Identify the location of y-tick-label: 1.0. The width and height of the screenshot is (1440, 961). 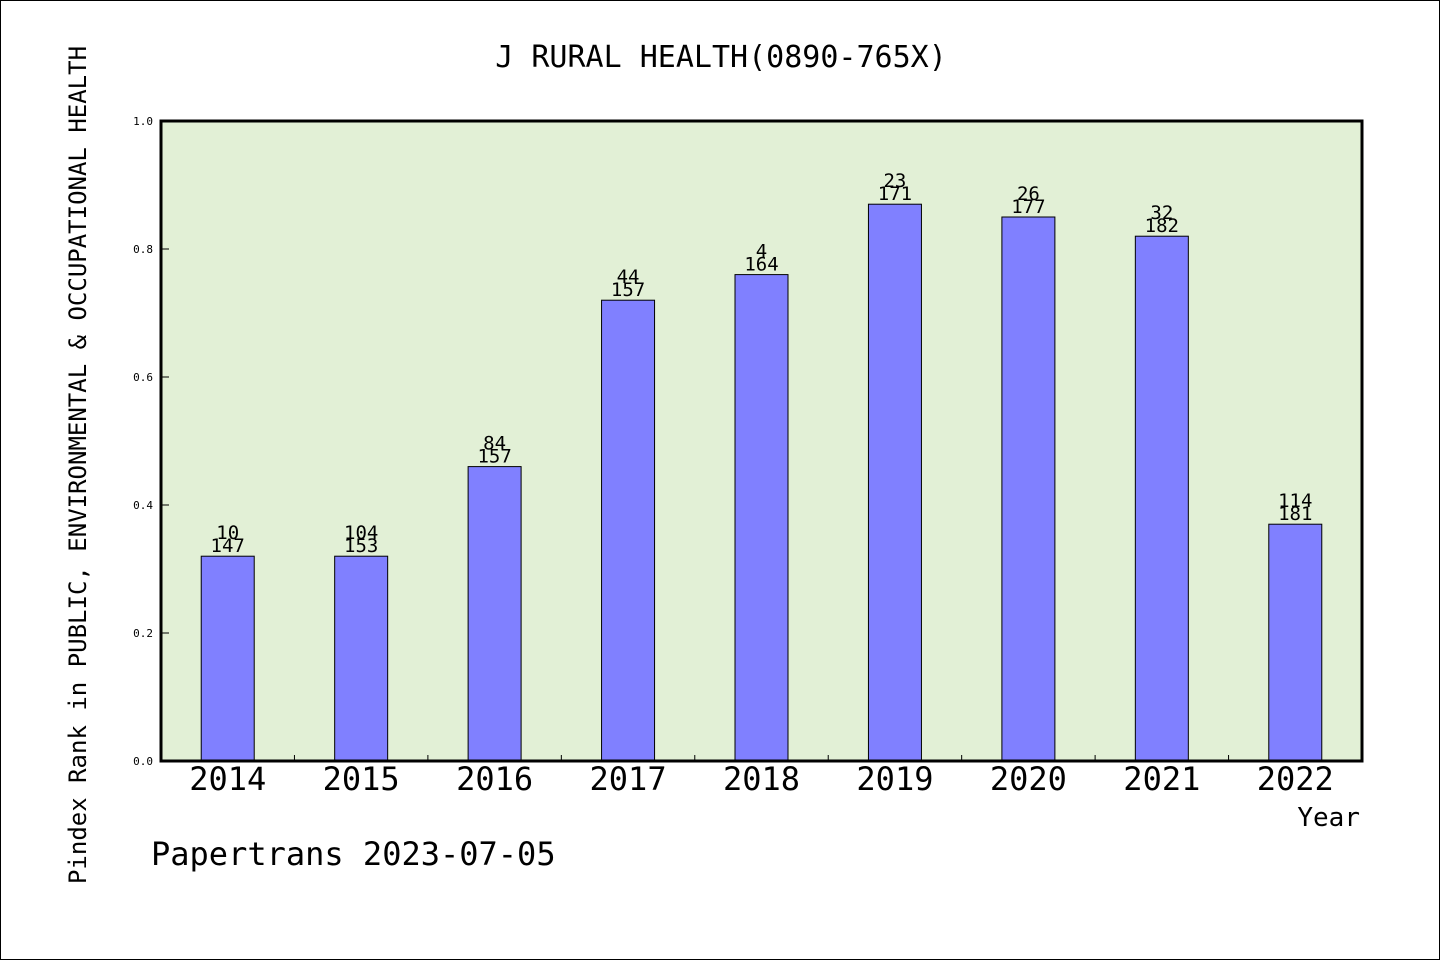
(143, 121).